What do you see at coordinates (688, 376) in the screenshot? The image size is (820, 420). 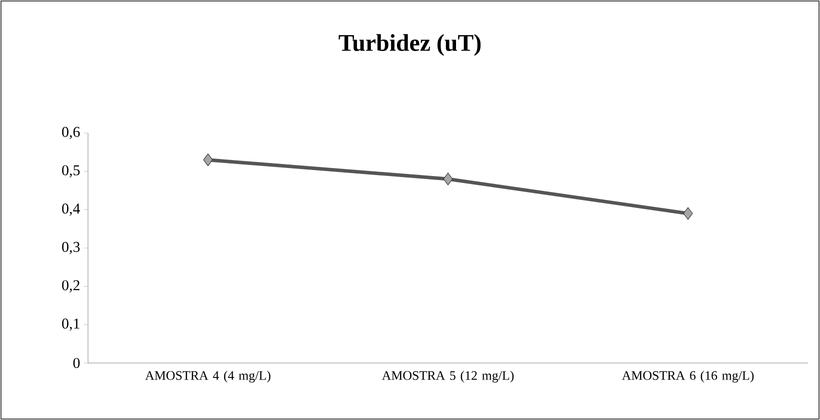 I see `x-tick-label: AMOSTRA 6 (16 mg/L)` at bounding box center [688, 376].